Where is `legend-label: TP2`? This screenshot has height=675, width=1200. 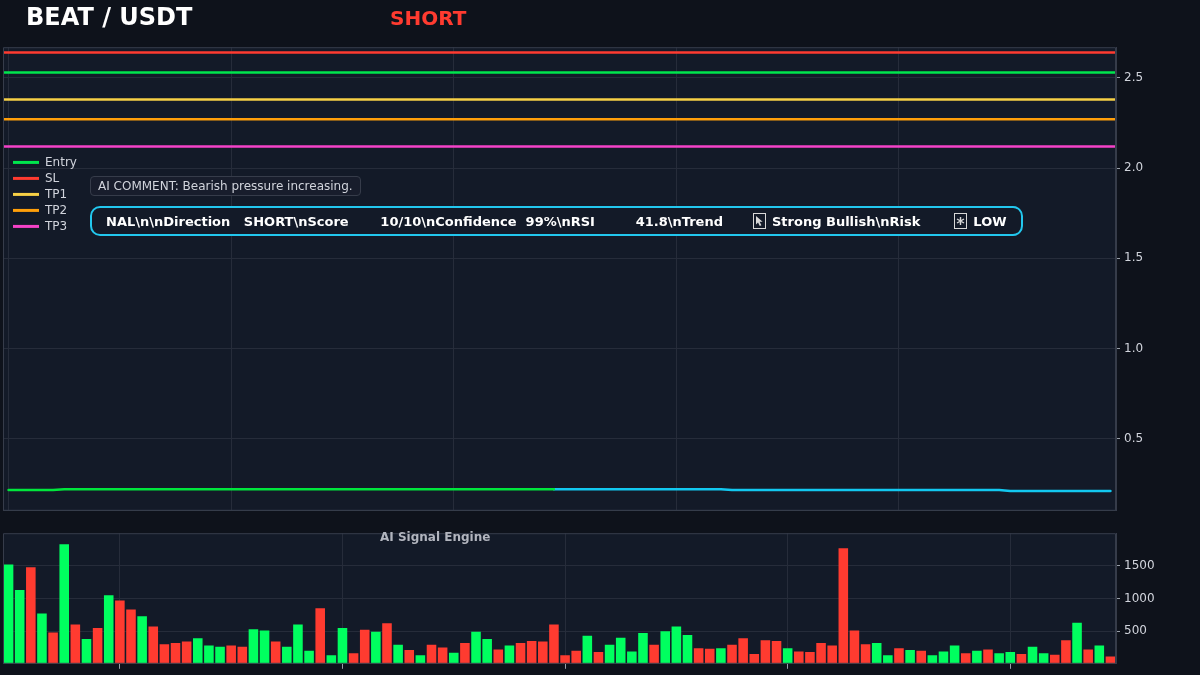 legend-label: TP2 is located at coordinates (56, 210).